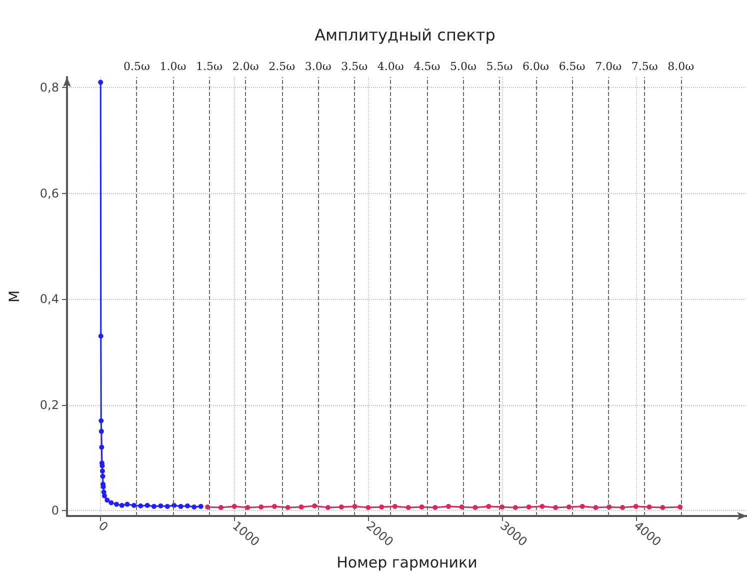  I want to click on y-tick-label: 0, so click(55, 511).